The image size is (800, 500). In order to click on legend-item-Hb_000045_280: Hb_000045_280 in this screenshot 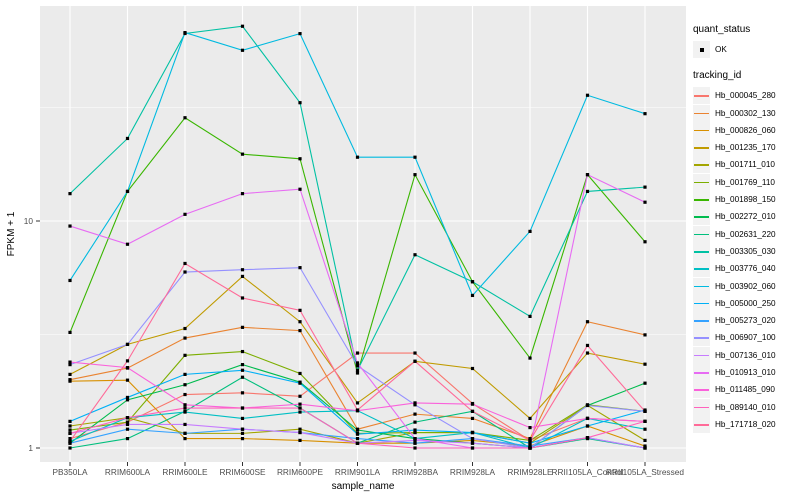, I will do `click(746, 96)`.